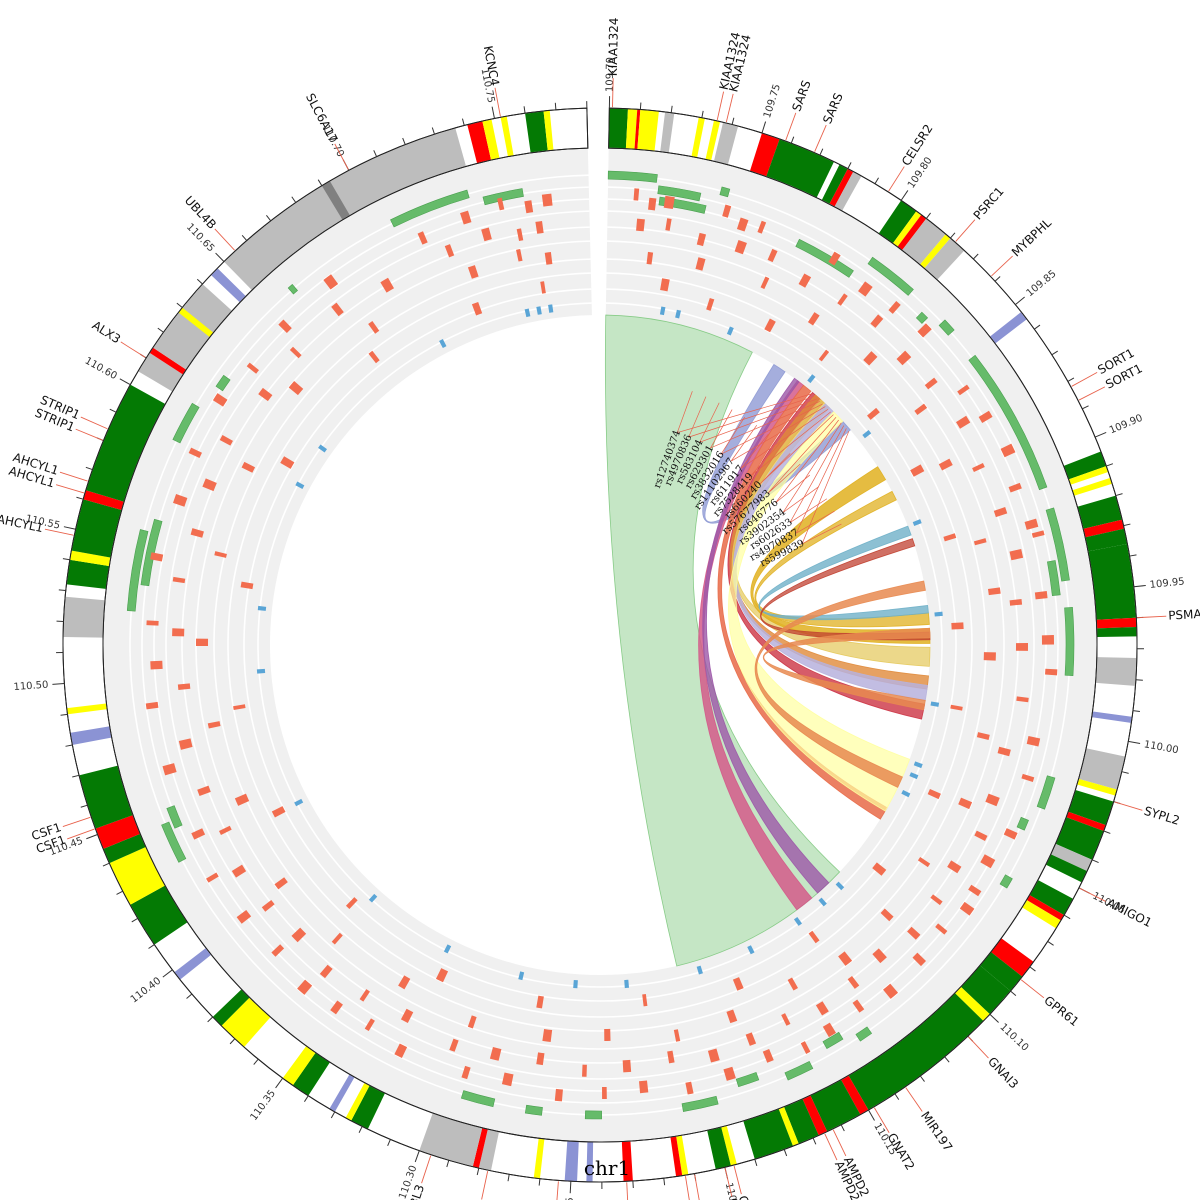 The width and height of the screenshot is (1200, 1200). Describe the element at coordinates (1184, 615) in the screenshot. I see `gene-label: PSMA5` at that location.